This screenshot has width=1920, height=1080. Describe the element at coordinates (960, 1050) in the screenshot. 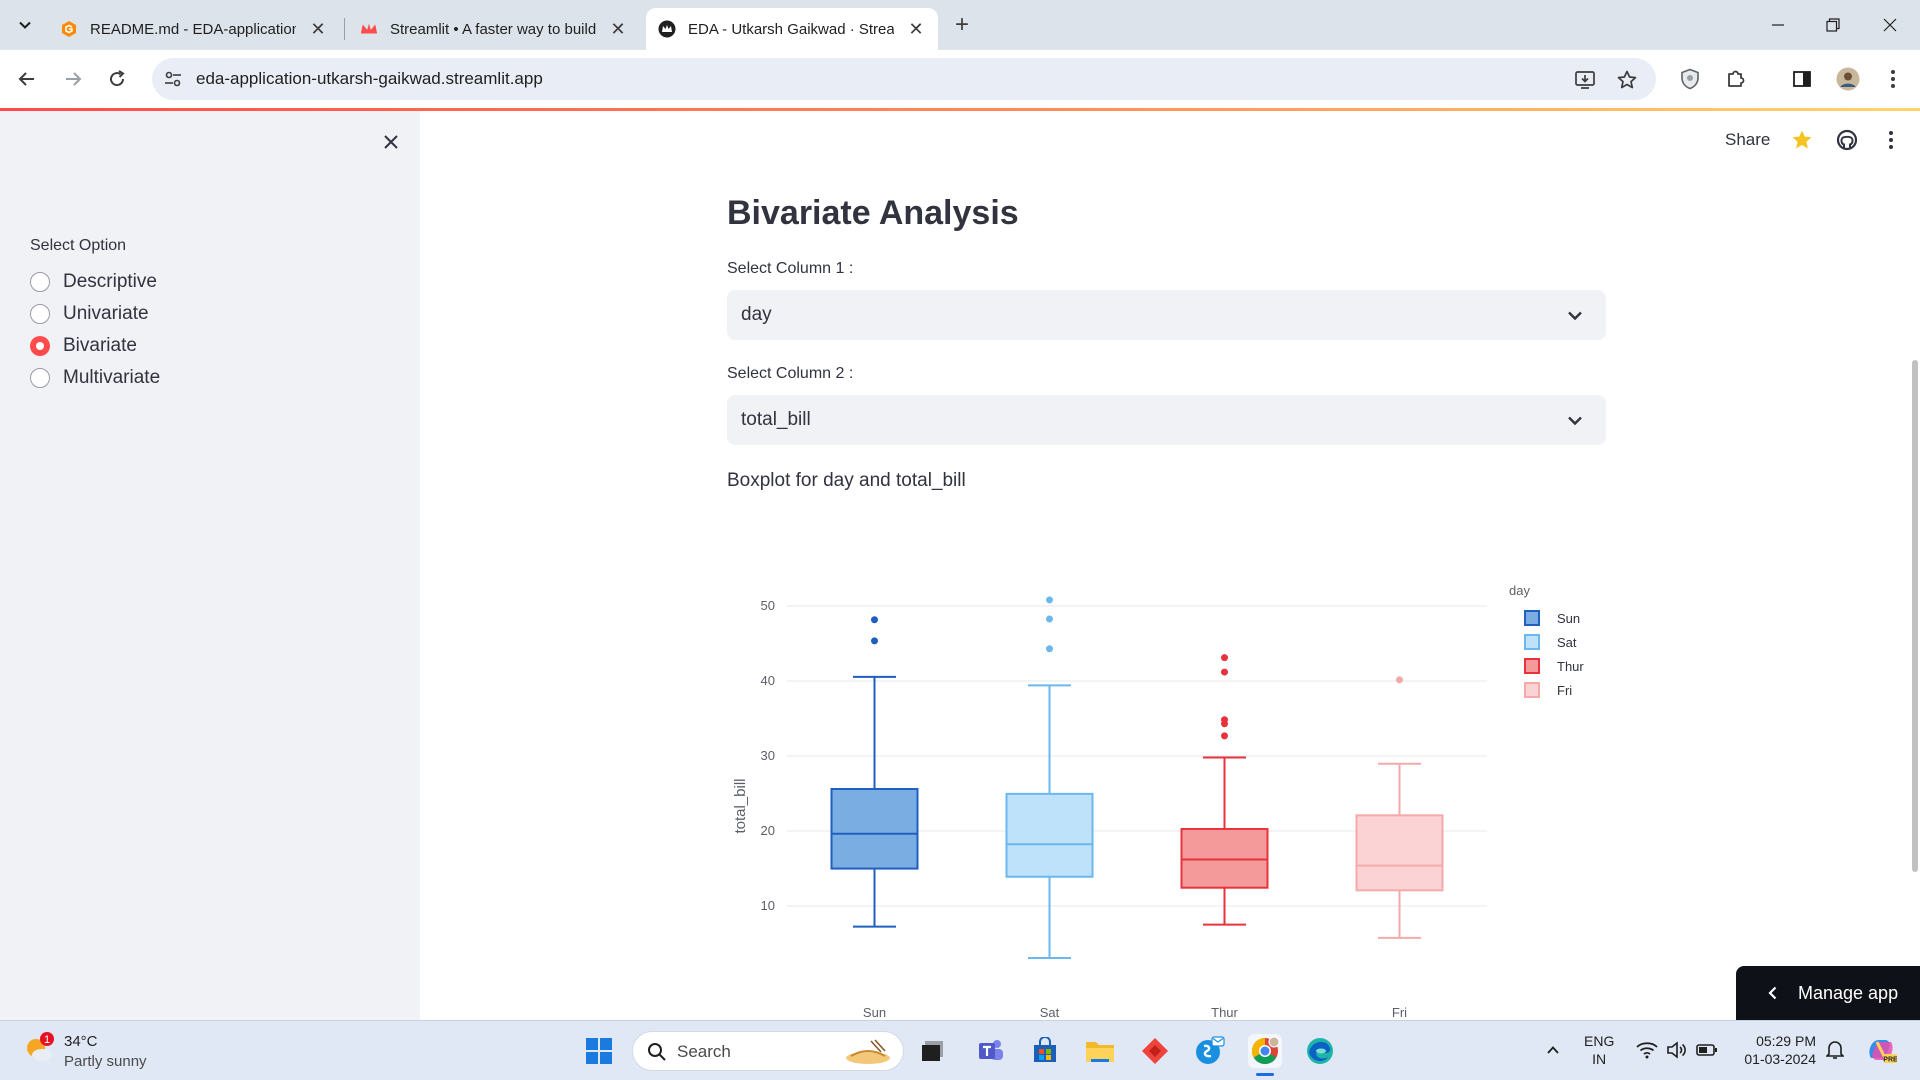

I see `windows-taskbar: 1 34°C Partly sunny Search ENG IN` at that location.